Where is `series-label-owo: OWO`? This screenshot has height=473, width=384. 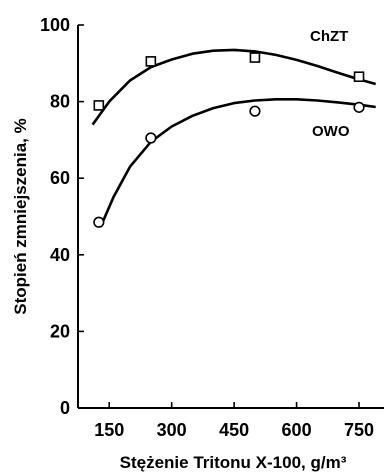
series-label-owo: OWO is located at coordinates (331, 131).